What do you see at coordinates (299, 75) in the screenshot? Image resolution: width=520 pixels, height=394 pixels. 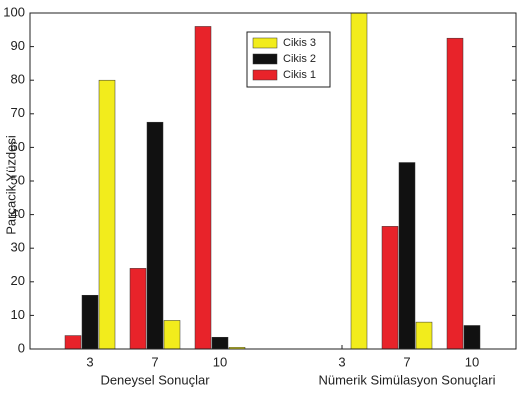 I see `legend-label: Cikis 1` at bounding box center [299, 75].